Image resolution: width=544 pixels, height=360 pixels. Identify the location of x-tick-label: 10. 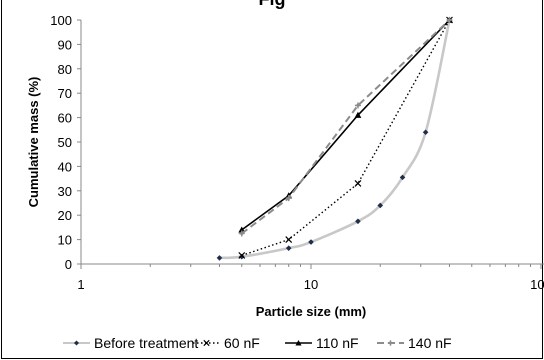
(311, 284).